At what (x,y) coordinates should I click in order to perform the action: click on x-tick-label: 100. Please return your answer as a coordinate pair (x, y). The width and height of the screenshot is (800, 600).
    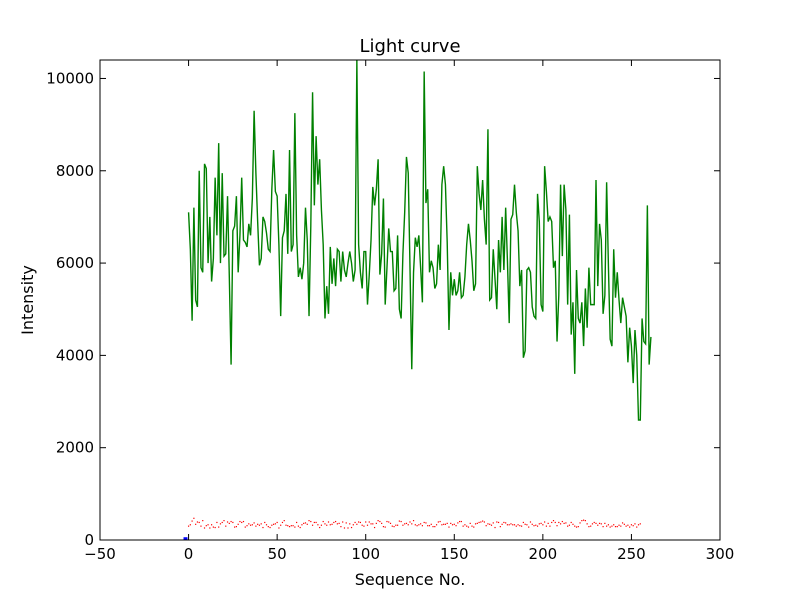
    Looking at the image, I should click on (365, 554).